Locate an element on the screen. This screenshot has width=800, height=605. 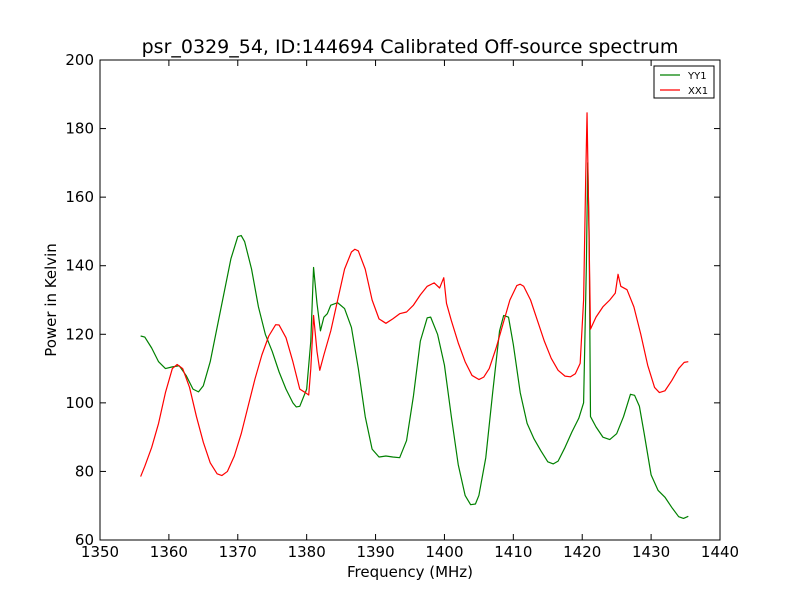
x-tick-label: 1420 is located at coordinates (582, 552).